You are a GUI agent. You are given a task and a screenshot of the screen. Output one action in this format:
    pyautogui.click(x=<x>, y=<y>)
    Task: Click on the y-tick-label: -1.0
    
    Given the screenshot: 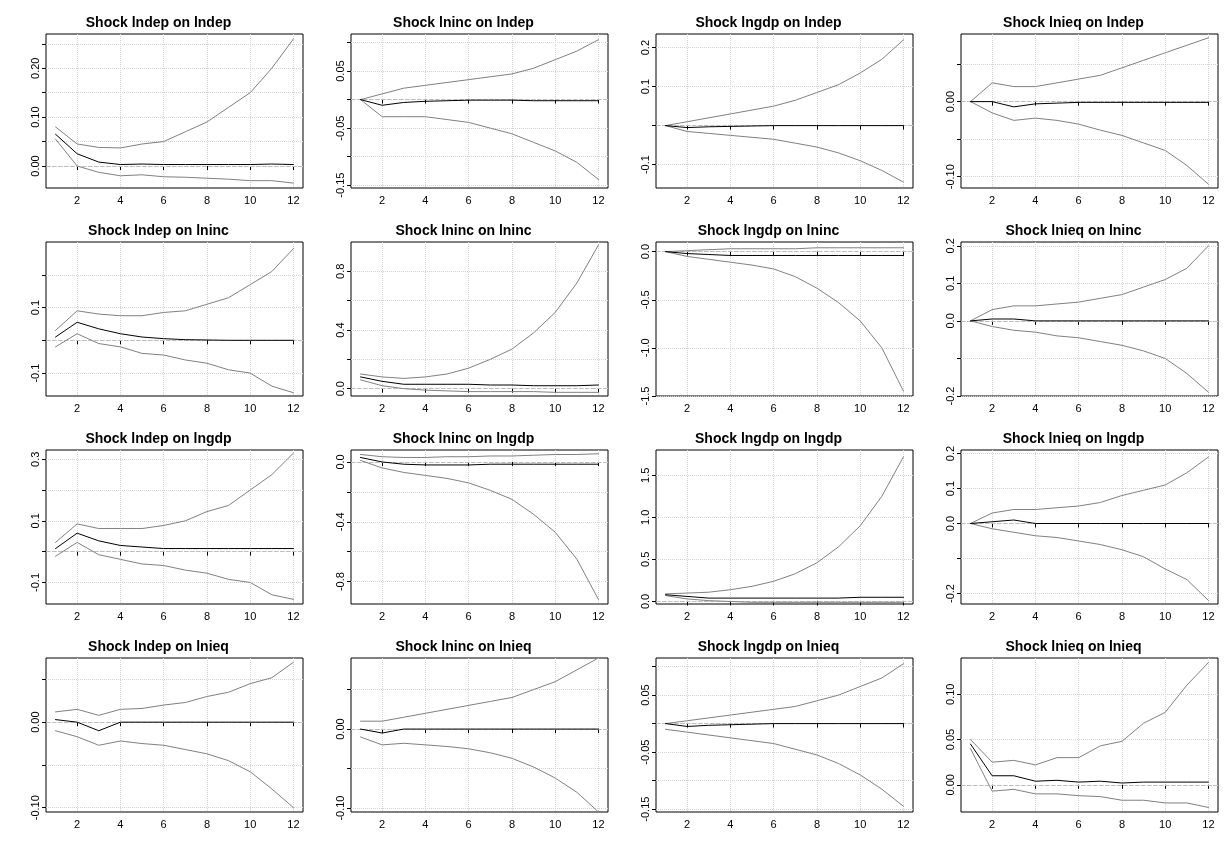 What is the action you would take?
    pyautogui.click(x=644, y=348)
    